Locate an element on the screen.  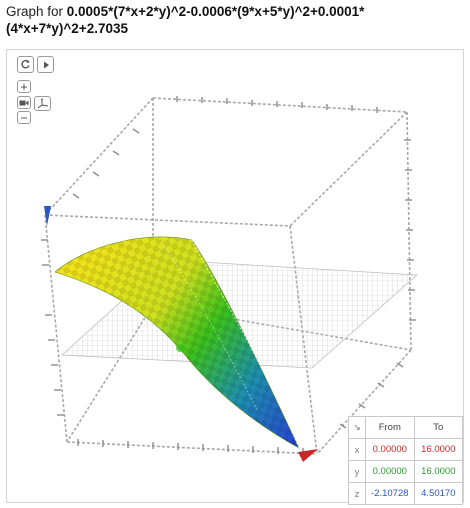
from-header: From is located at coordinates (389, 427).